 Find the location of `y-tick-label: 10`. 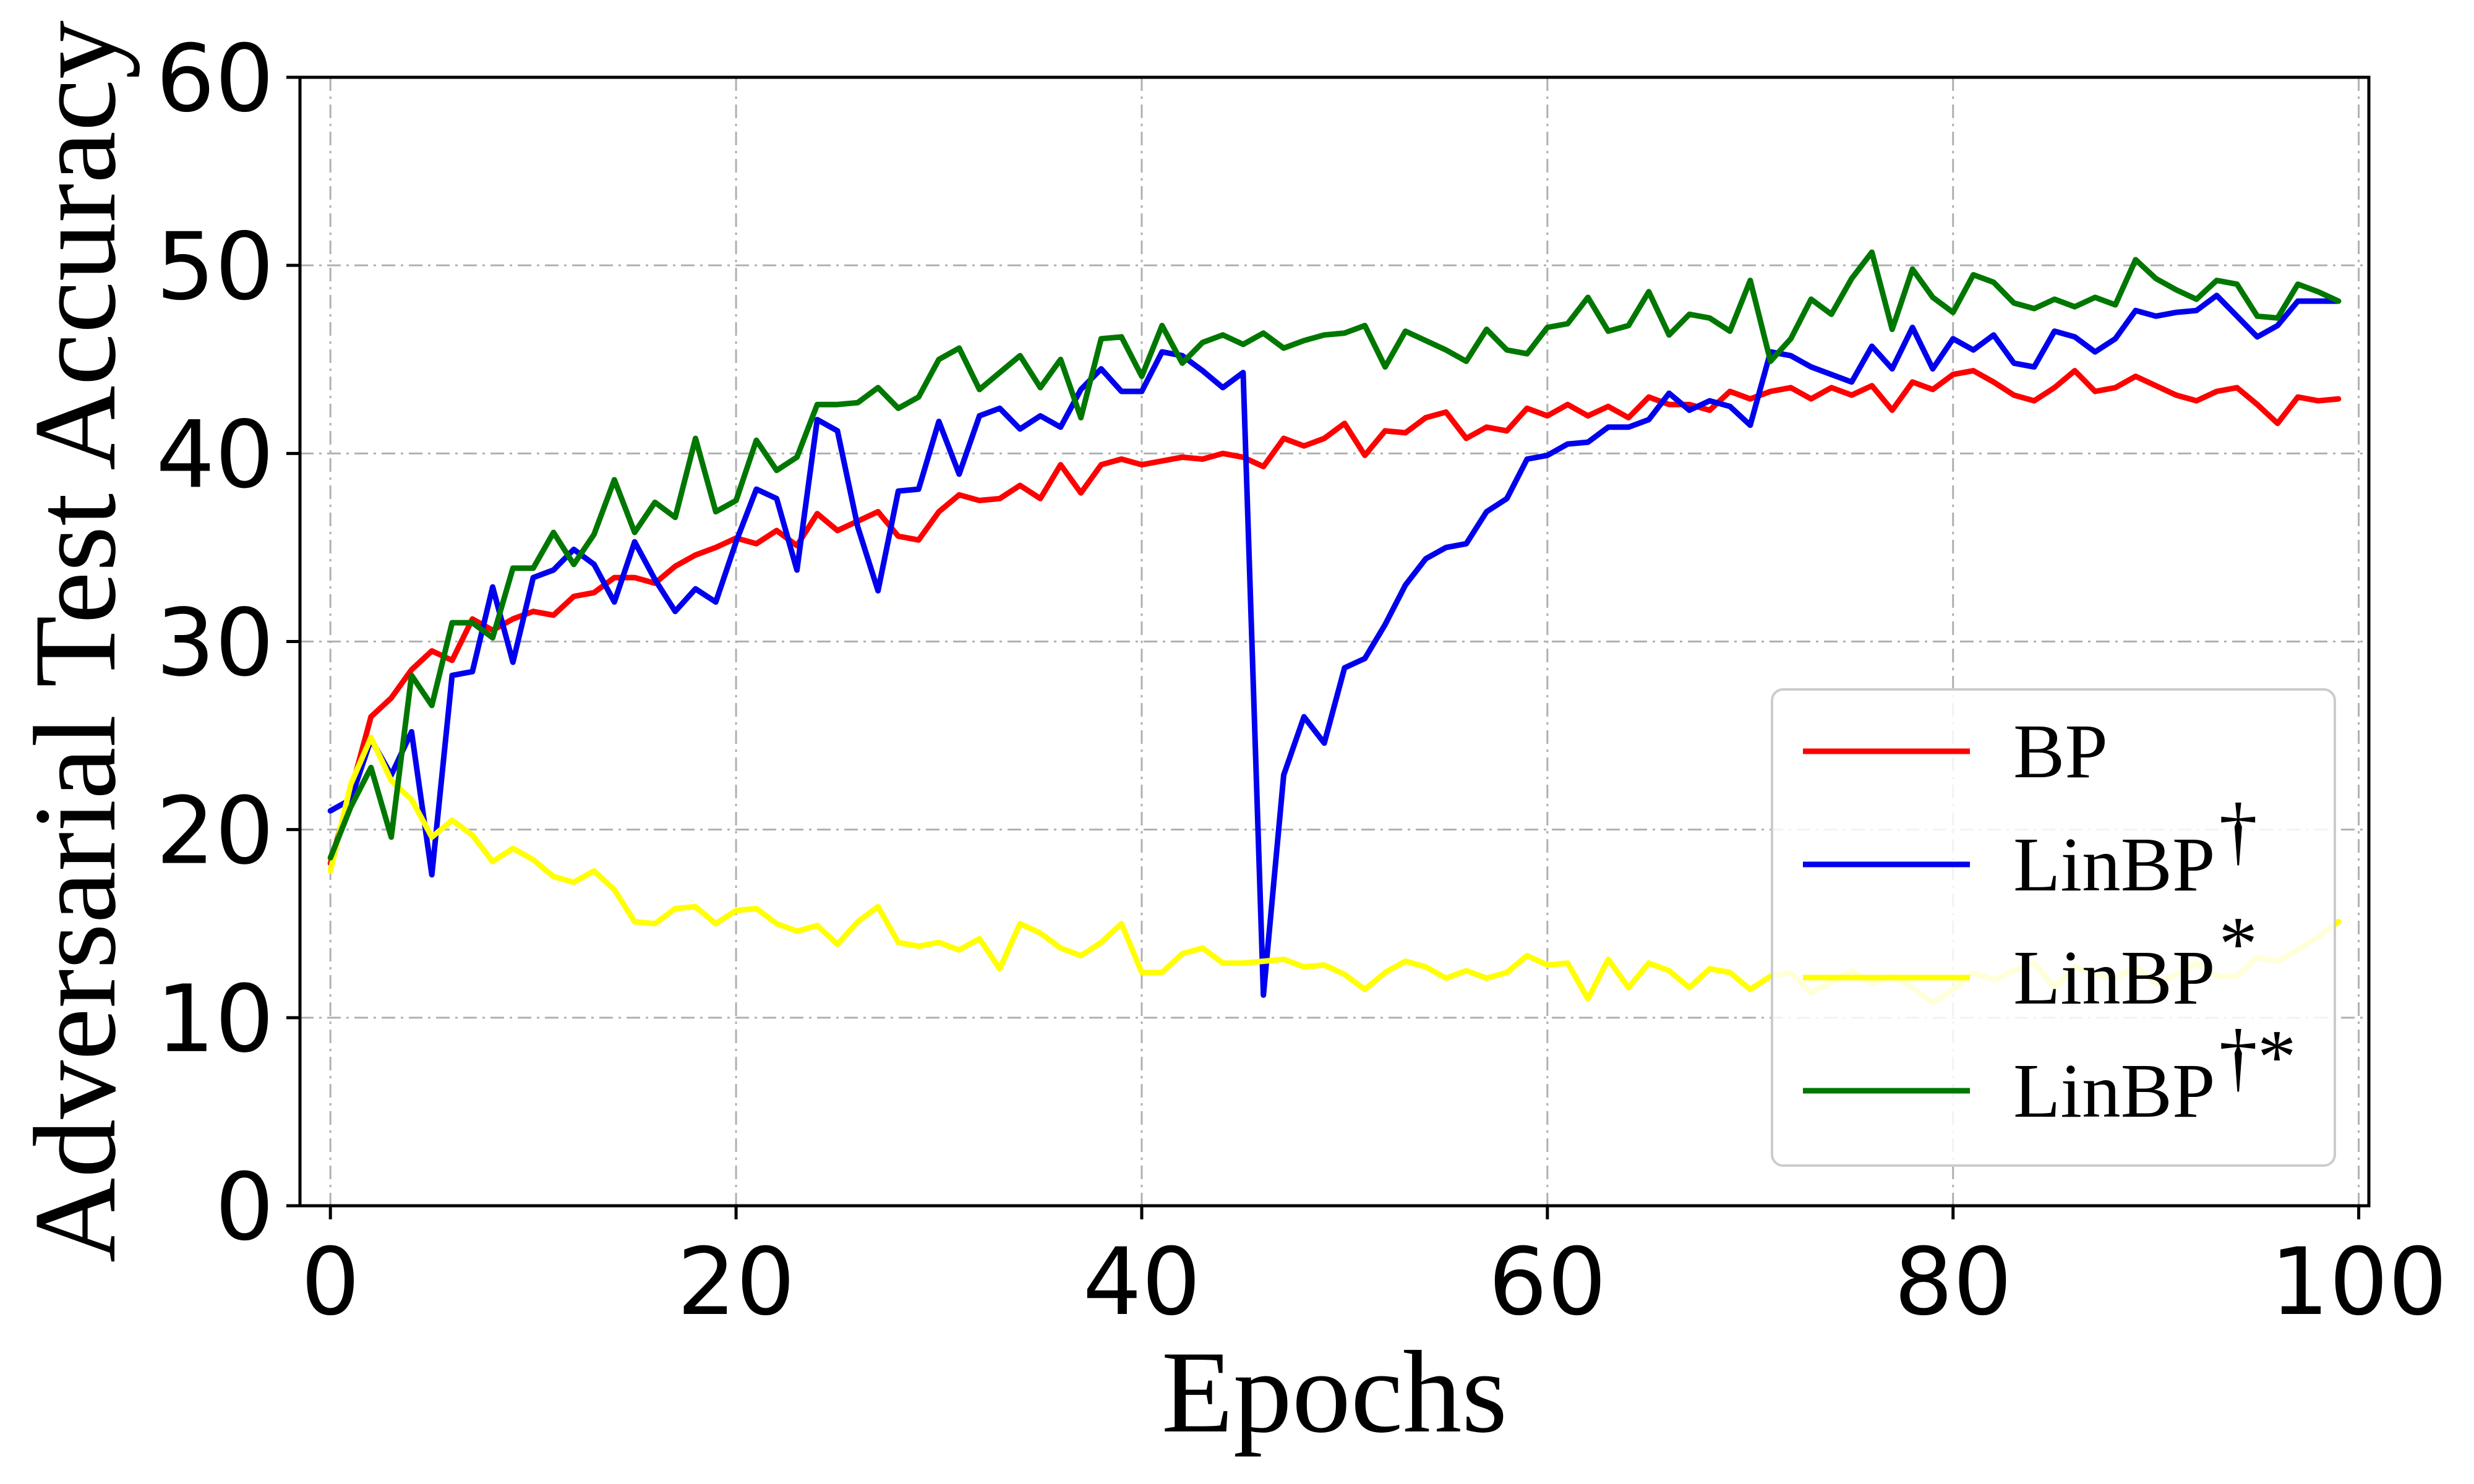

y-tick-label: 10 is located at coordinates (215, 1019).